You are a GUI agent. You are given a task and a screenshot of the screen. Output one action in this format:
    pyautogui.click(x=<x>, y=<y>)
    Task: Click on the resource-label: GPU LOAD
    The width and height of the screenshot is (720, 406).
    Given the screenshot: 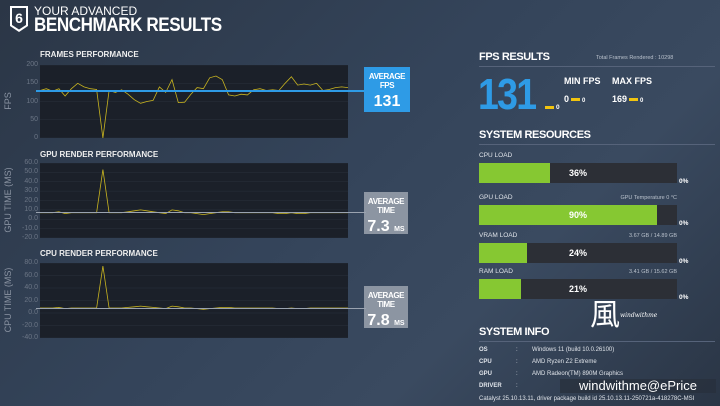 What is the action you would take?
    pyautogui.click(x=496, y=197)
    